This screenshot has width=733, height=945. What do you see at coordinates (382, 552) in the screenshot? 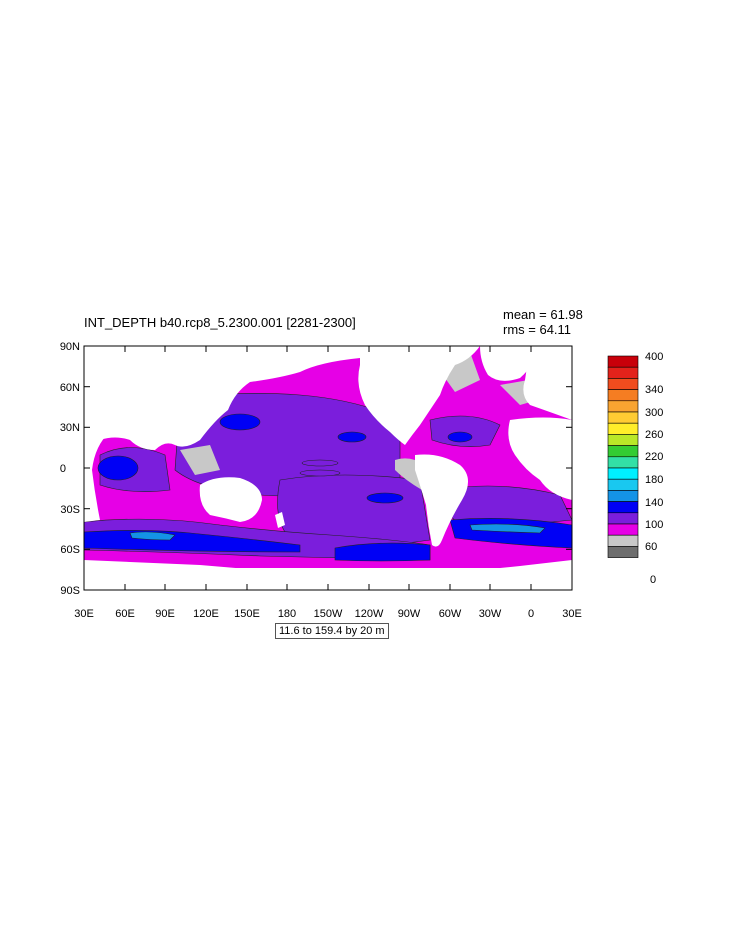
I see `southern-ocean-deep-pacific` at bounding box center [382, 552].